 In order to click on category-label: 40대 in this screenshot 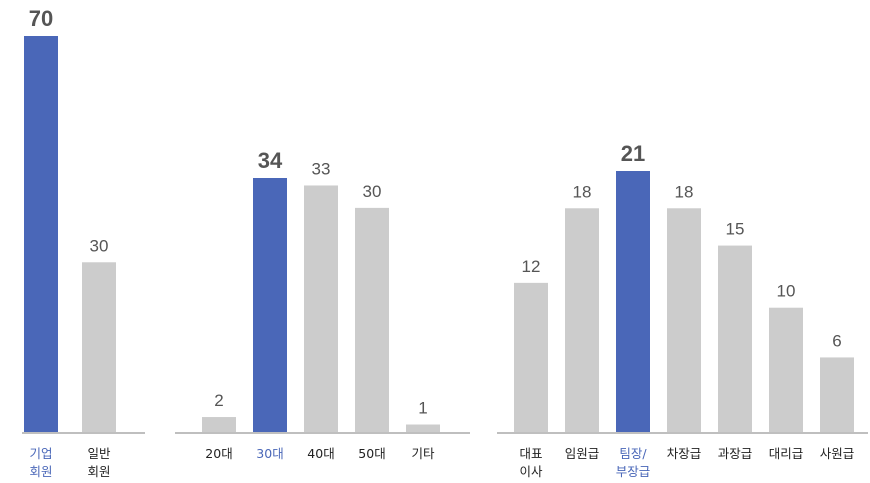, I will do `click(320, 453)`.